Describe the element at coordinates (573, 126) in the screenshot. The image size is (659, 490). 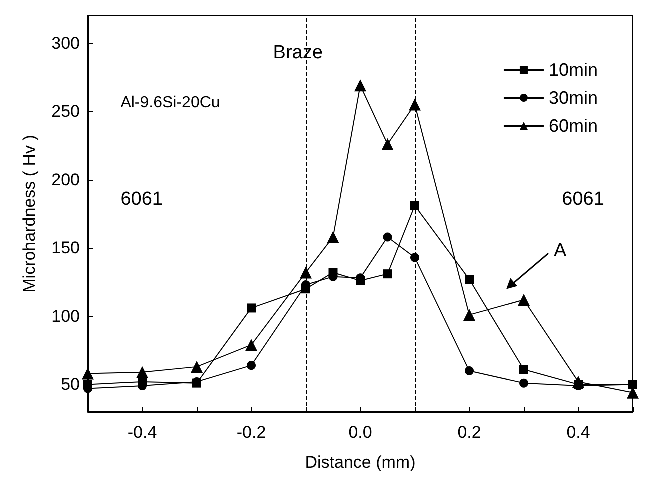
I see `legend-label: 60min` at that location.